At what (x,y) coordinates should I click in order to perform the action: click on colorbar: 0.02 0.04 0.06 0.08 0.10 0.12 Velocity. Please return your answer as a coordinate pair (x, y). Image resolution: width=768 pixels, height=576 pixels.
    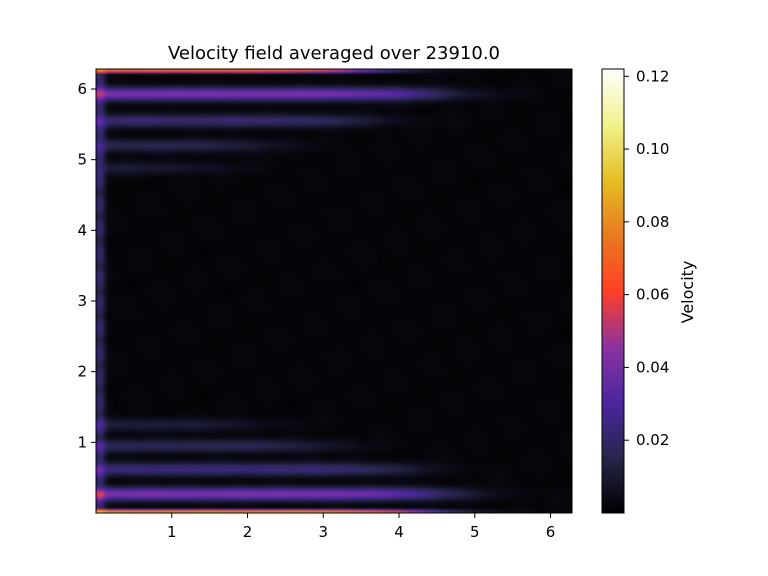
    Looking at the image, I should click on (649, 290).